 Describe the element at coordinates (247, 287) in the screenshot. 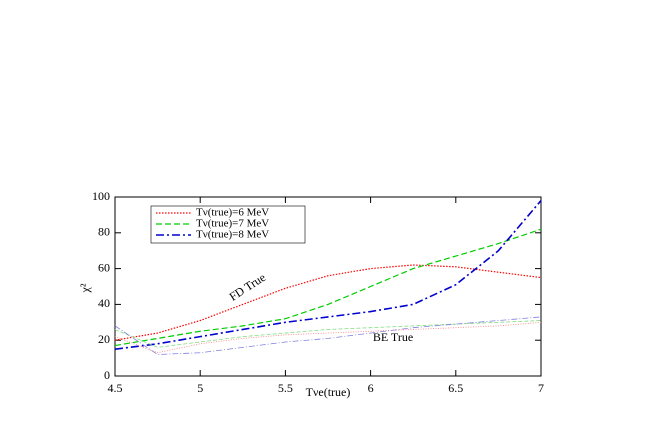

I see `annotation: FD True` at that location.